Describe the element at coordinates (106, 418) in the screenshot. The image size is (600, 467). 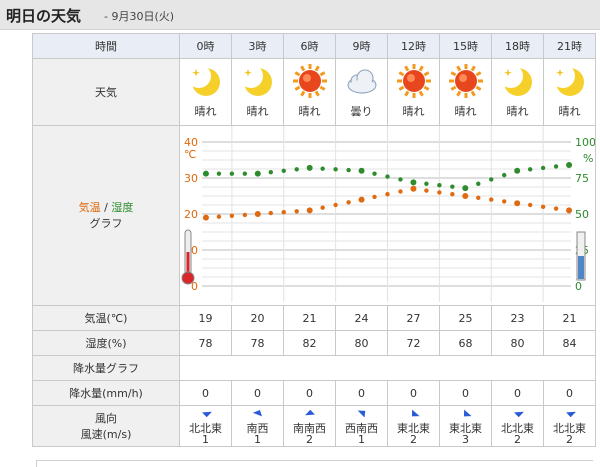
I see `wind-dir-label: 風向` at that location.